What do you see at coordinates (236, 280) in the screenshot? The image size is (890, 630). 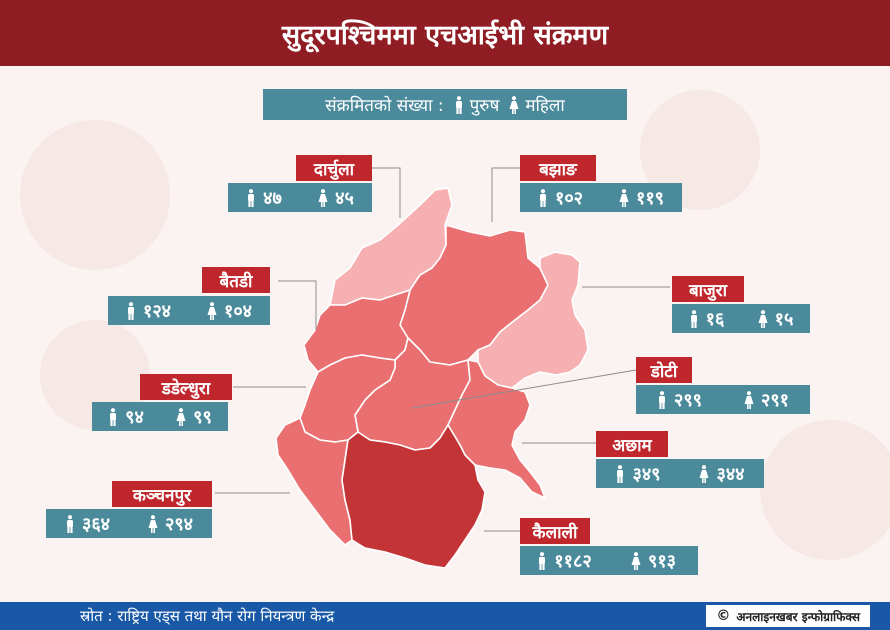 I see `district-label-baitadi: बैतडी` at bounding box center [236, 280].